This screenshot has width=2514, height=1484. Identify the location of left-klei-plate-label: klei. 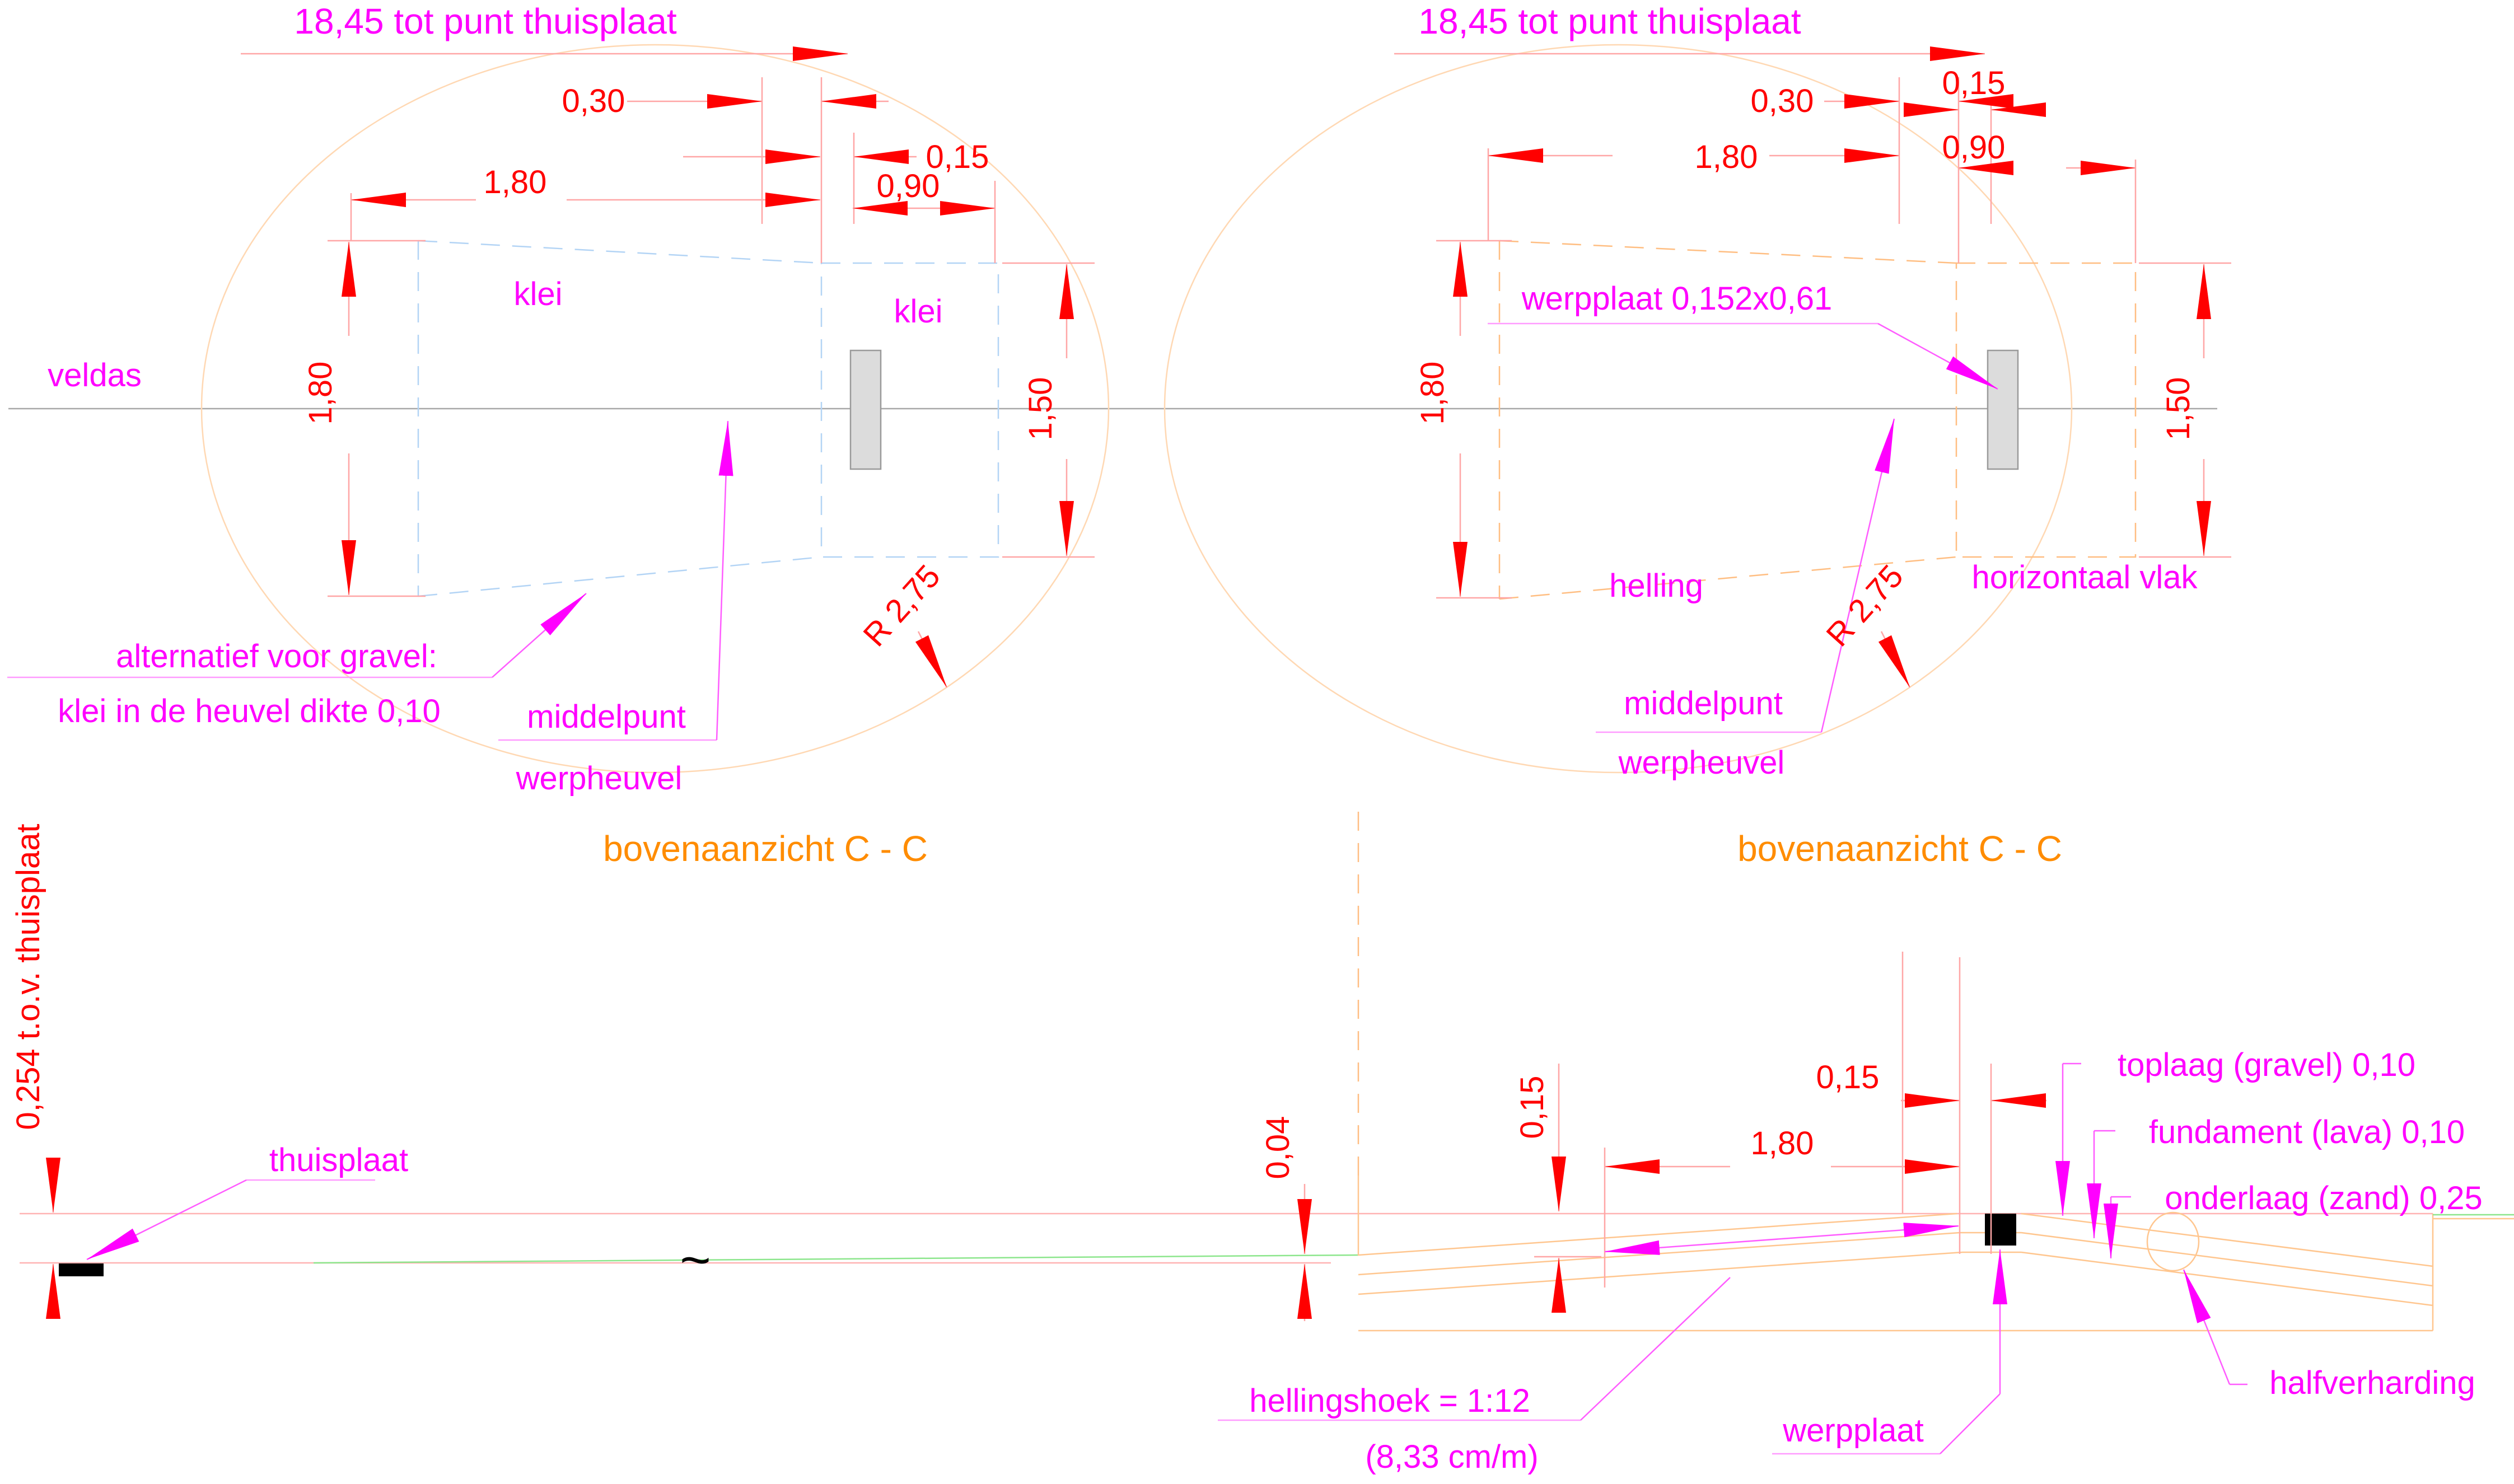
(918, 311).